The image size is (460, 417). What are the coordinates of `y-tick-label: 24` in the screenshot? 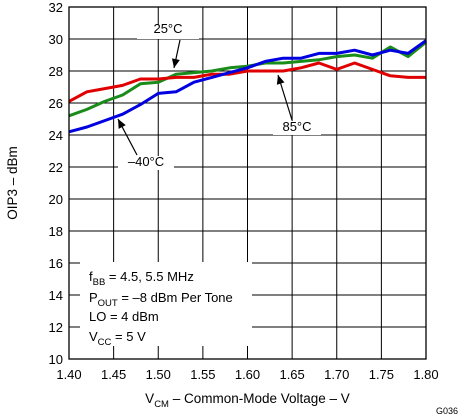 It's located at (56, 135).